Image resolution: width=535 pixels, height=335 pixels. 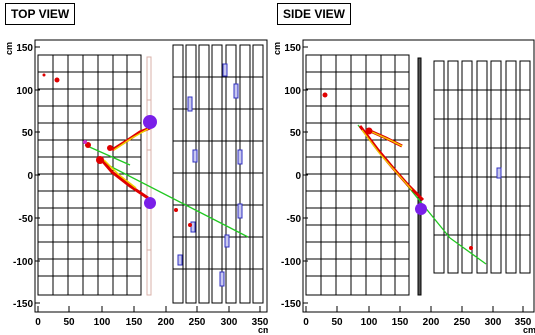 I want to click on side-view-title: SIDE VIEW, so click(x=314, y=14).